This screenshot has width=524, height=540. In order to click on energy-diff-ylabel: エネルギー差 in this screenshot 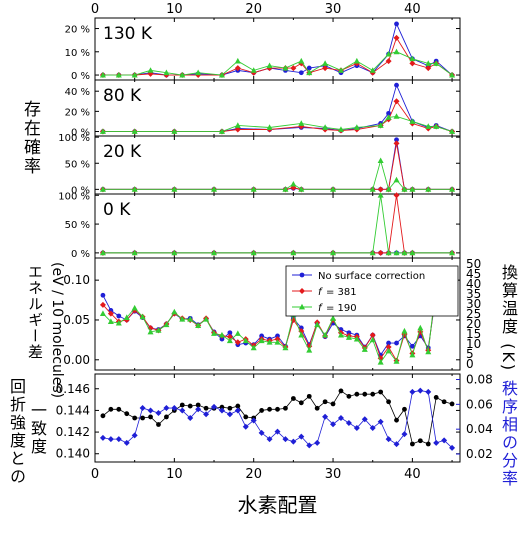, I will do `click(35, 312)`.